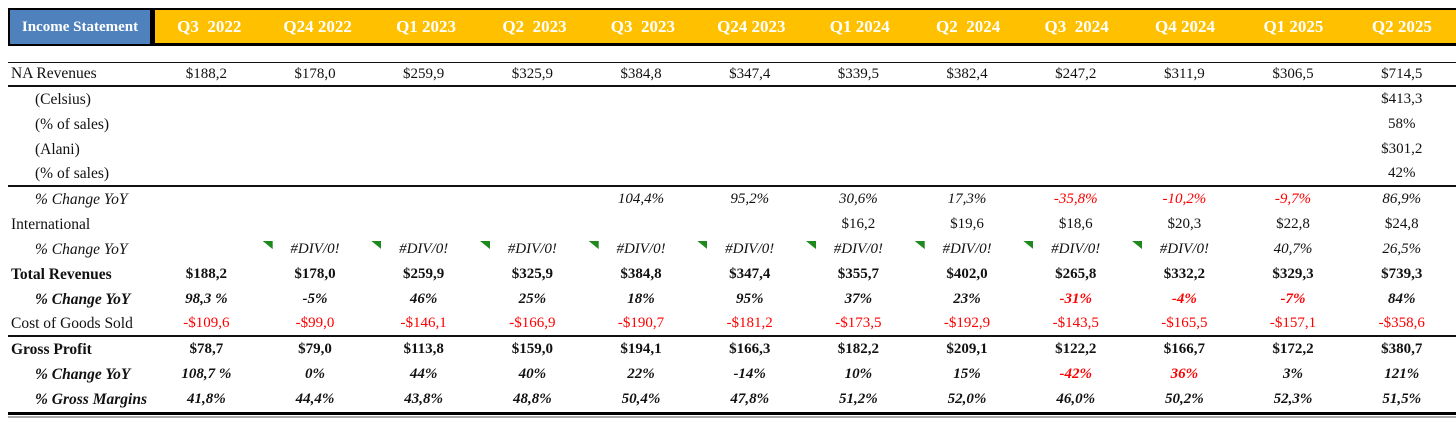 The width and height of the screenshot is (1456, 423). I want to click on cell-international: $16,2, so click(858, 224).